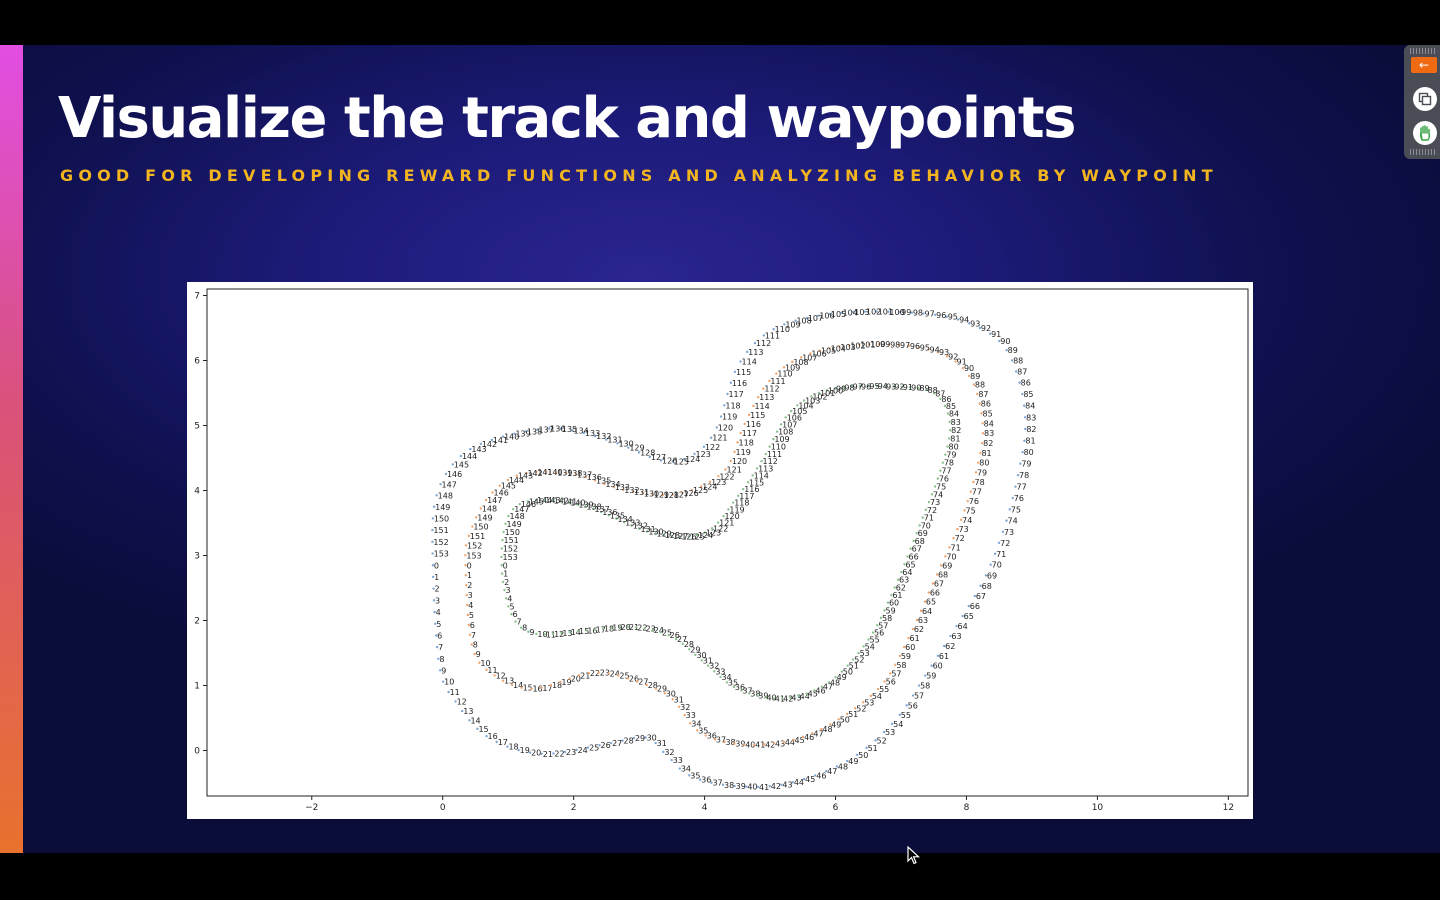 The height and width of the screenshot is (900, 1440). What do you see at coordinates (672, 535) in the screenshot?
I see `inner-border-waypoint-label: 128` at bounding box center [672, 535].